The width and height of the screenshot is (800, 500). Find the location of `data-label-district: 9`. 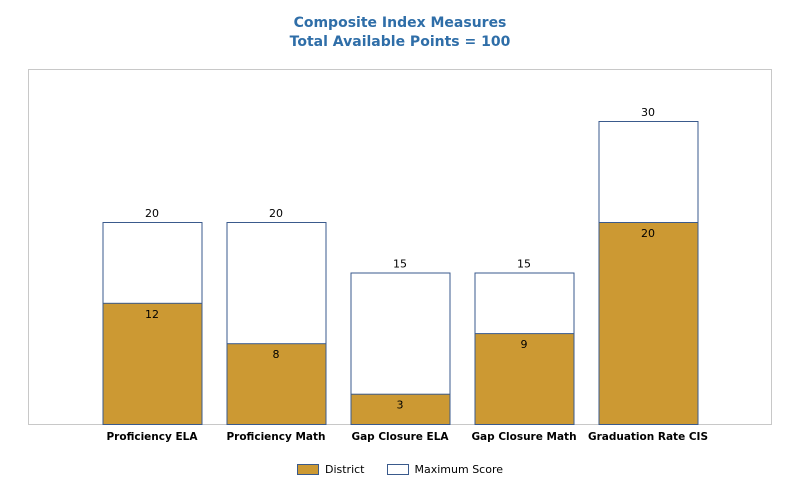

data-label-district: 9 is located at coordinates (524, 344).